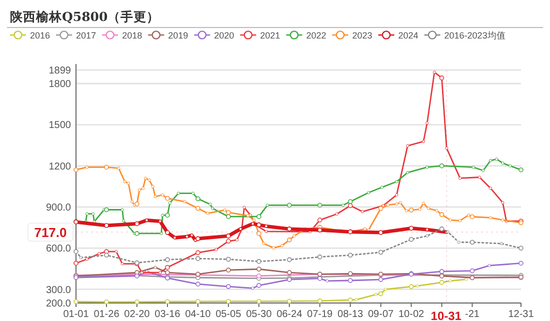 The width and height of the screenshot is (550, 321). Describe the element at coordinates (167, 314) in the screenshot. I see `x-tick-label: 03-16` at that location.